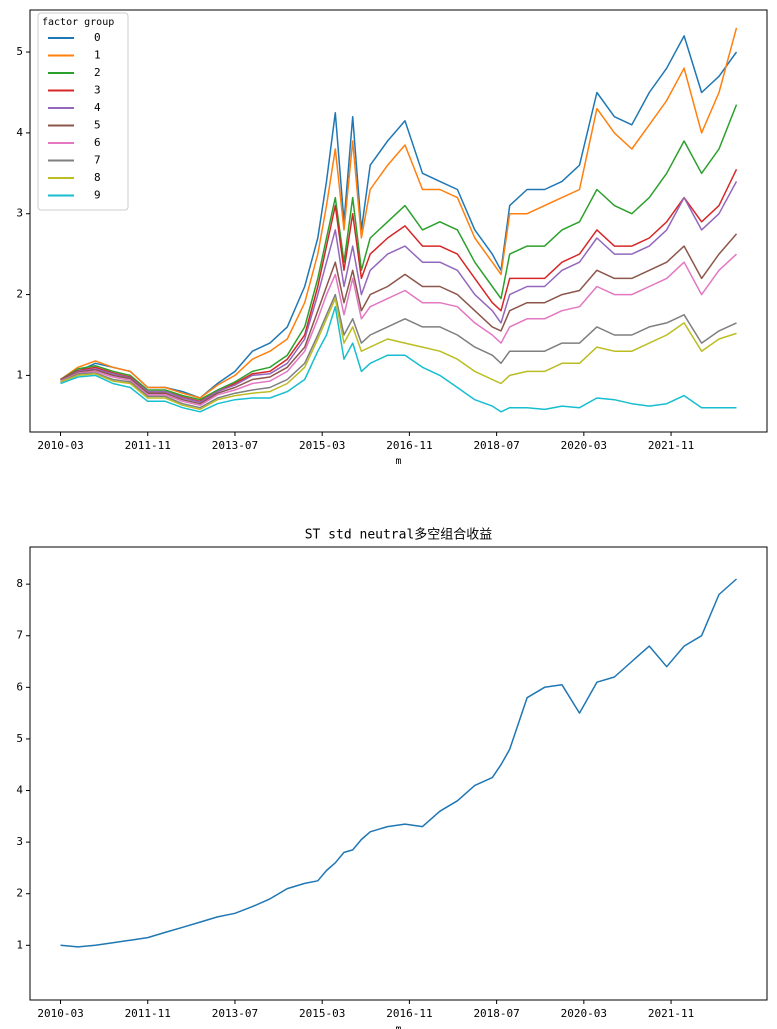  Describe the element at coordinates (19, 686) in the screenshot. I see `y-tick-label: 6` at that location.